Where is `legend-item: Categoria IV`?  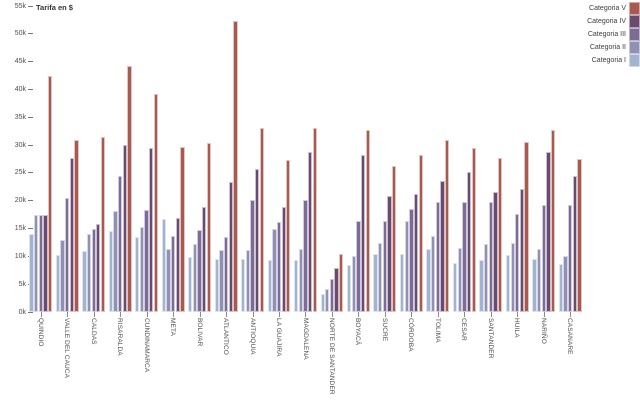 legend-item: Categoria IV is located at coordinates (592, 21).